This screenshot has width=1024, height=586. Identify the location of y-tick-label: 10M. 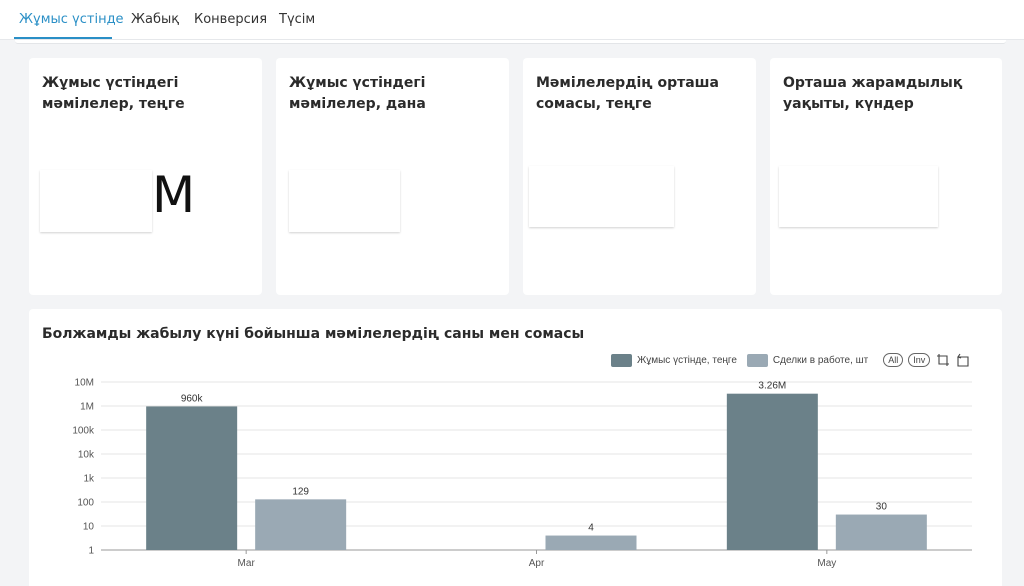
(84, 383).